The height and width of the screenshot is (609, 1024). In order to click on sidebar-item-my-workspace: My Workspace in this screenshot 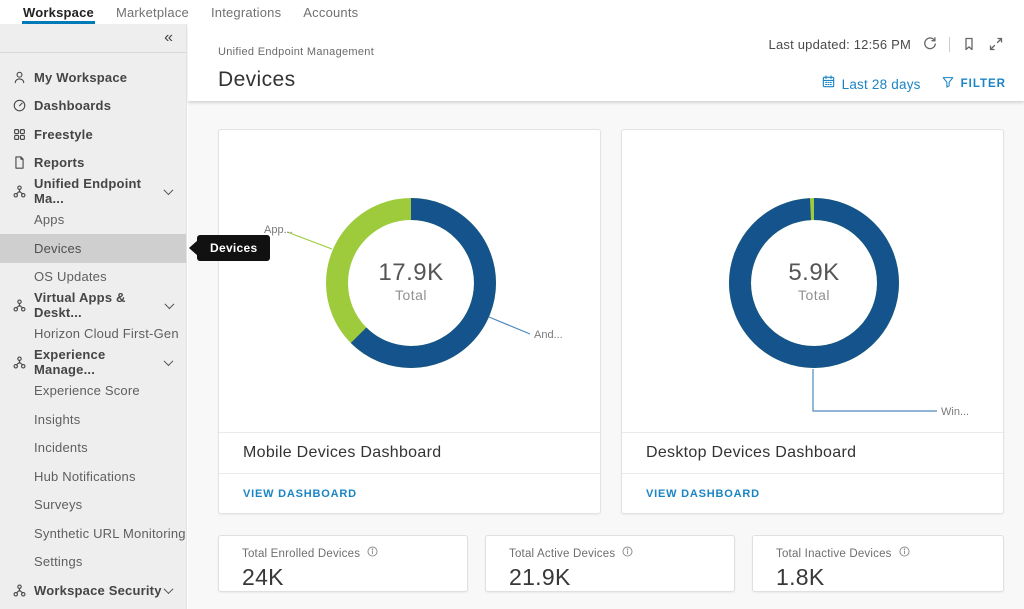, I will do `click(93, 77)`.